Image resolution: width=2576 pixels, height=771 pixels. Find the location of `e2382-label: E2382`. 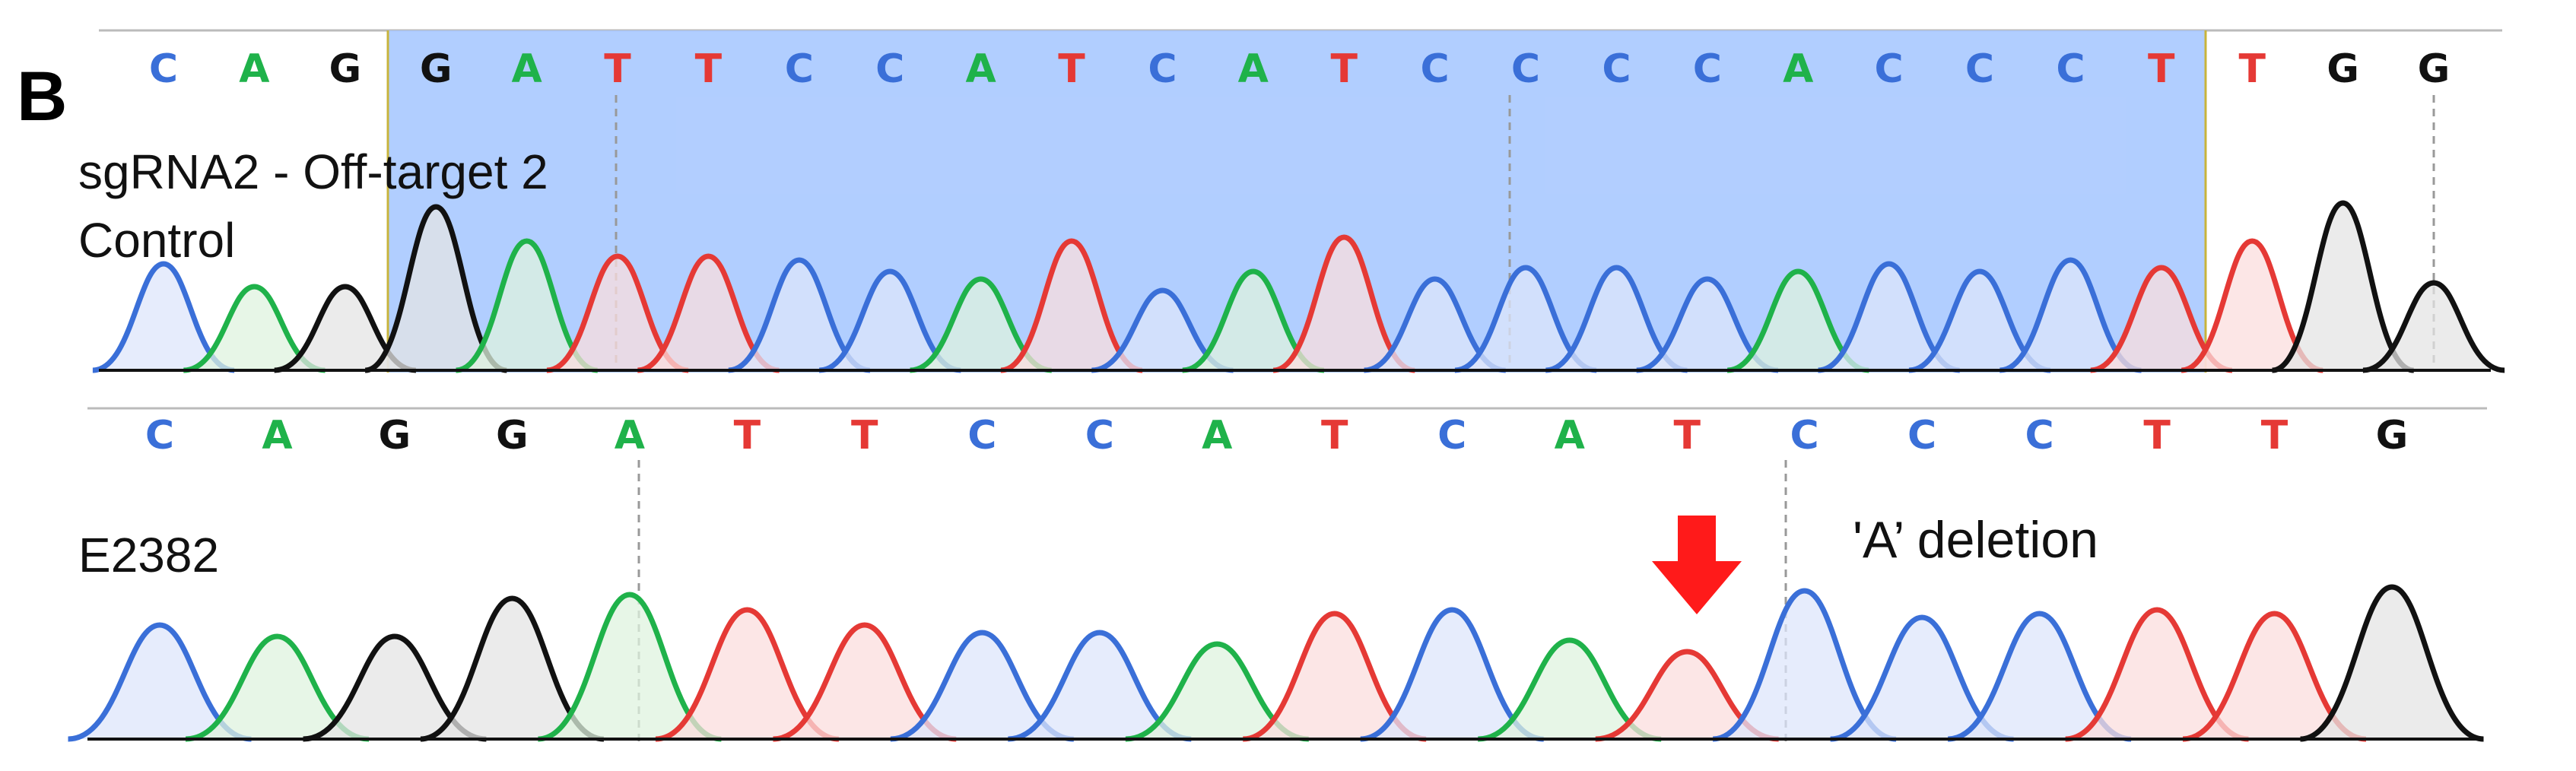

e2382-label: E2382 is located at coordinates (148, 555).